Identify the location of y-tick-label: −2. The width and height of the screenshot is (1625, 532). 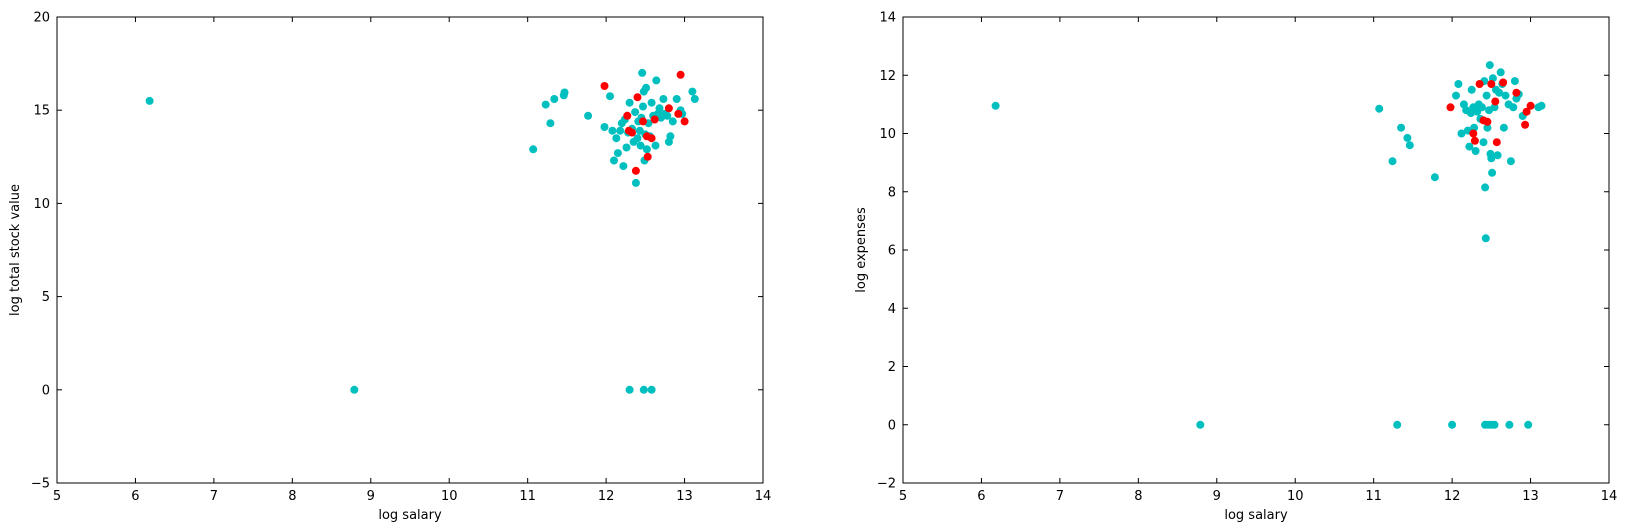
(886, 484).